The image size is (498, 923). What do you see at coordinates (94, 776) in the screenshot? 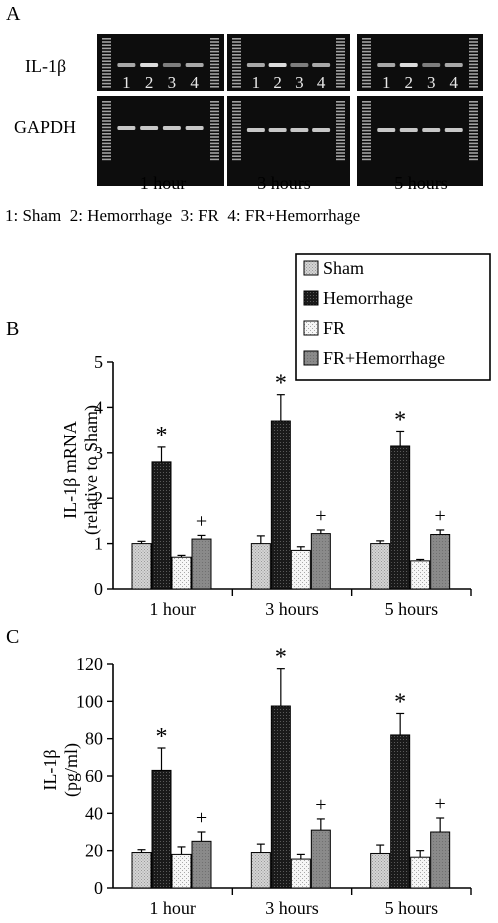
I see `y-tick-label: 60` at bounding box center [94, 776].